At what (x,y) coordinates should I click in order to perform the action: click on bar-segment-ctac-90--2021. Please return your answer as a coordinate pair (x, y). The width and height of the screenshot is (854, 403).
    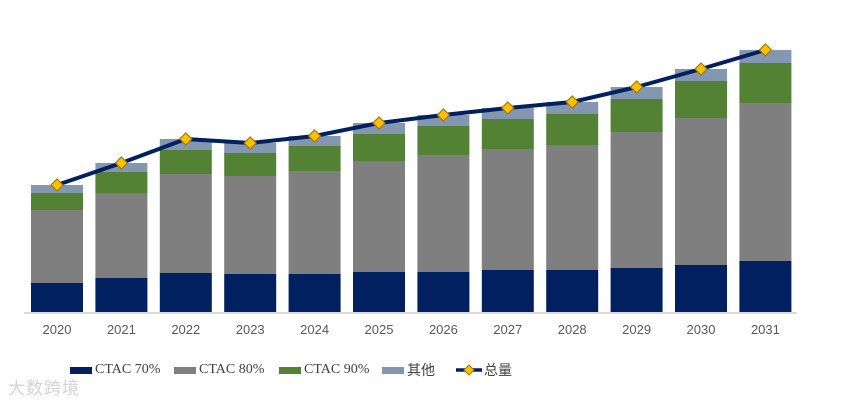
    Looking at the image, I should click on (121, 182).